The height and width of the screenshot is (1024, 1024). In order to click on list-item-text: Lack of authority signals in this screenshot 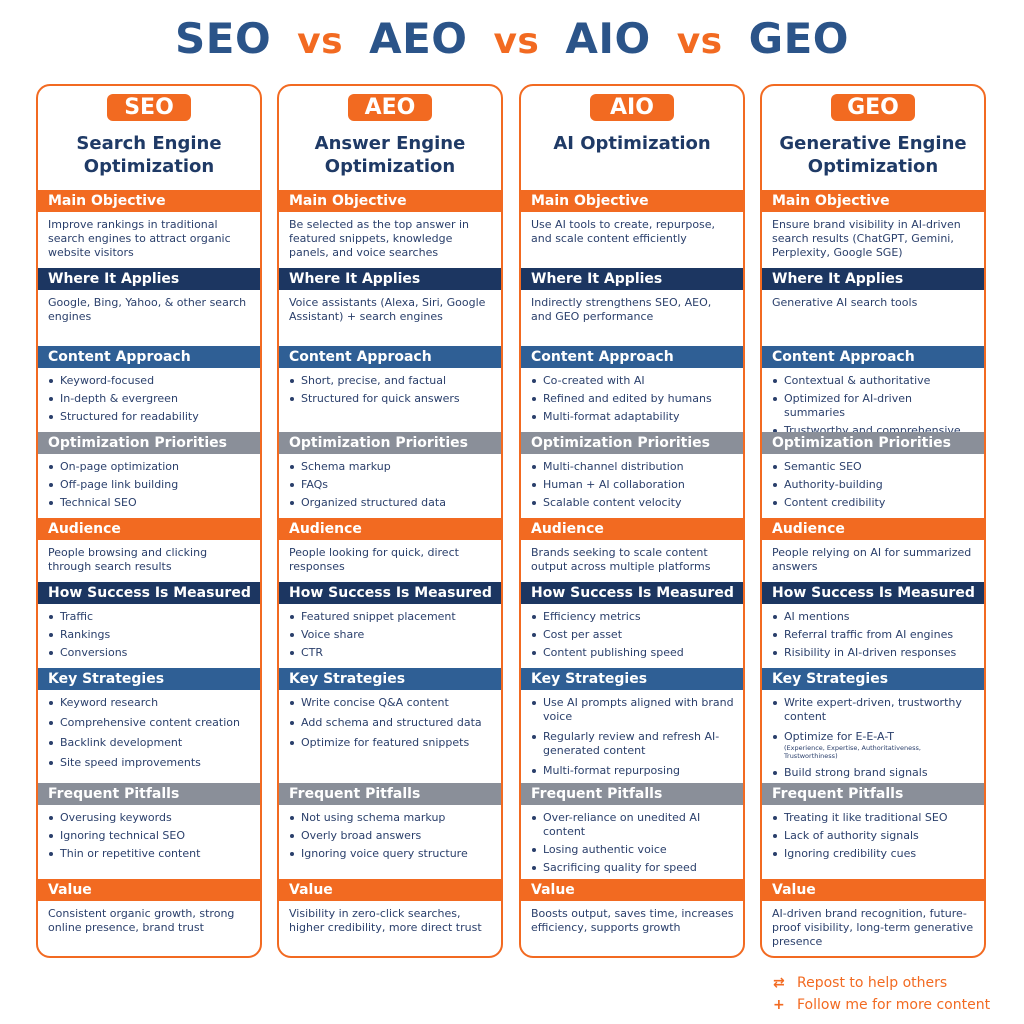, I will do `click(851, 835)`.